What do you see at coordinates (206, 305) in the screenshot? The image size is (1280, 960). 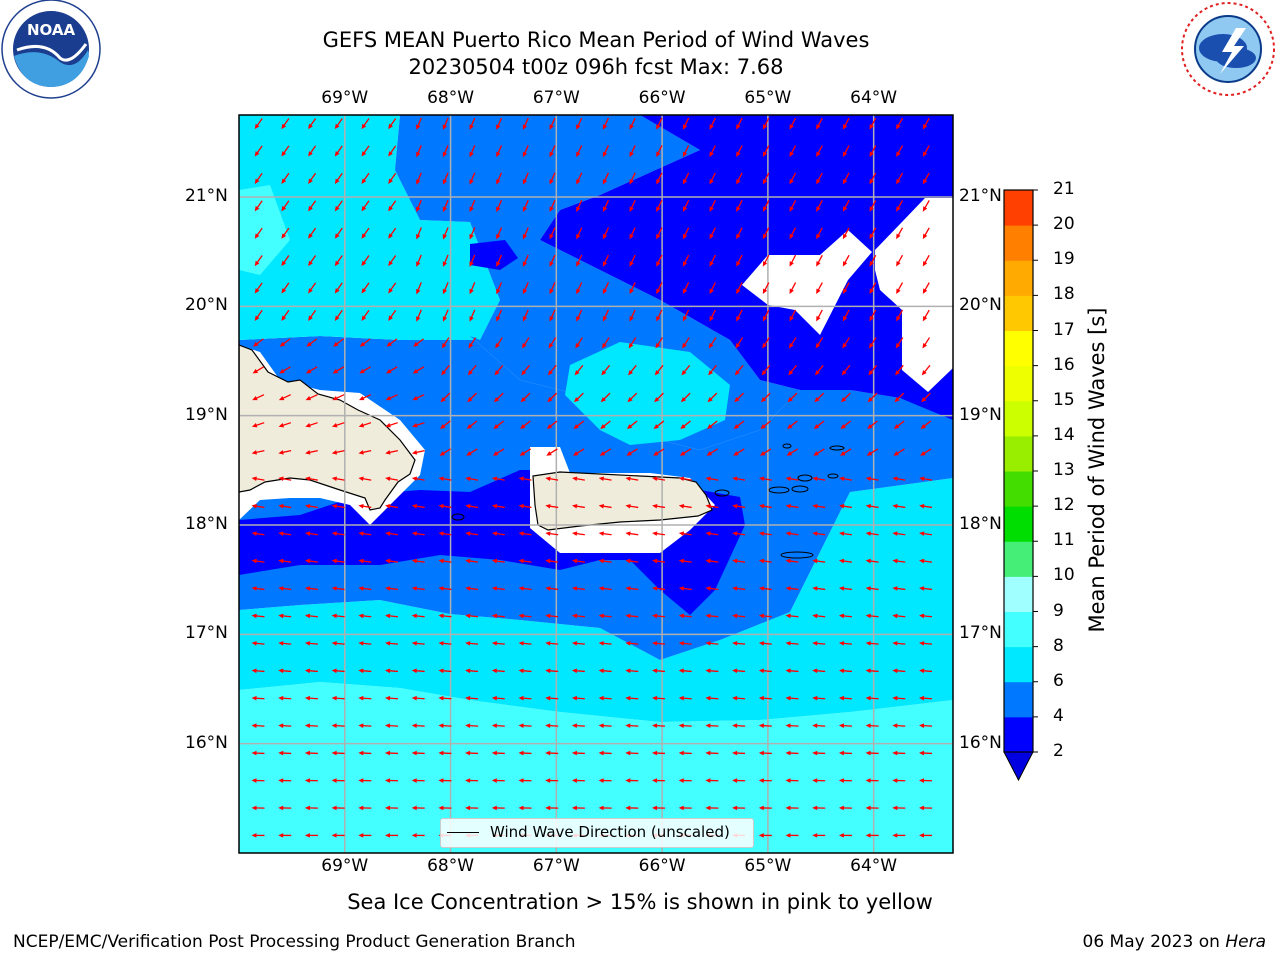 I see `lat-label-left: 20°N` at bounding box center [206, 305].